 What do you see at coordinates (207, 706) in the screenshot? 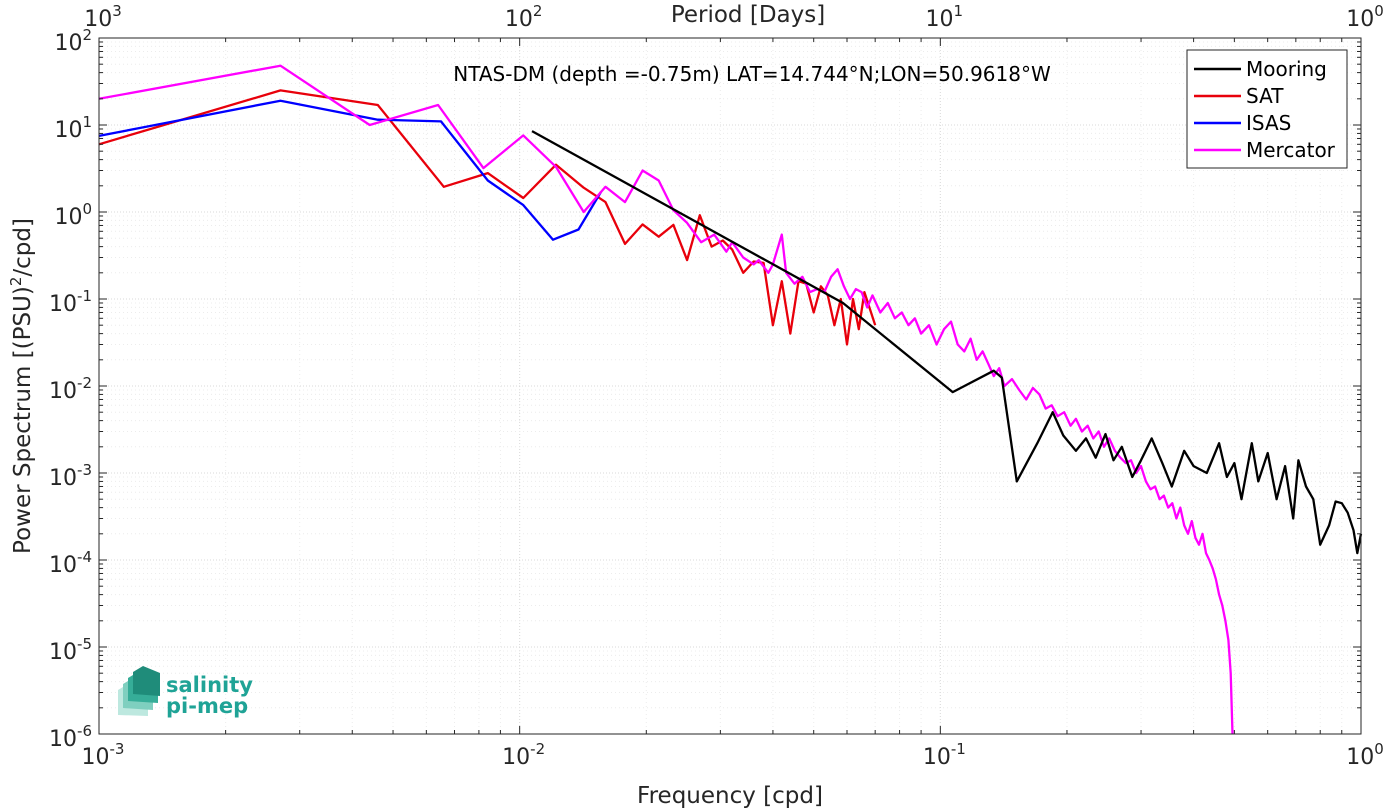
I see `logo-text-line2: pi-mep` at bounding box center [207, 706].